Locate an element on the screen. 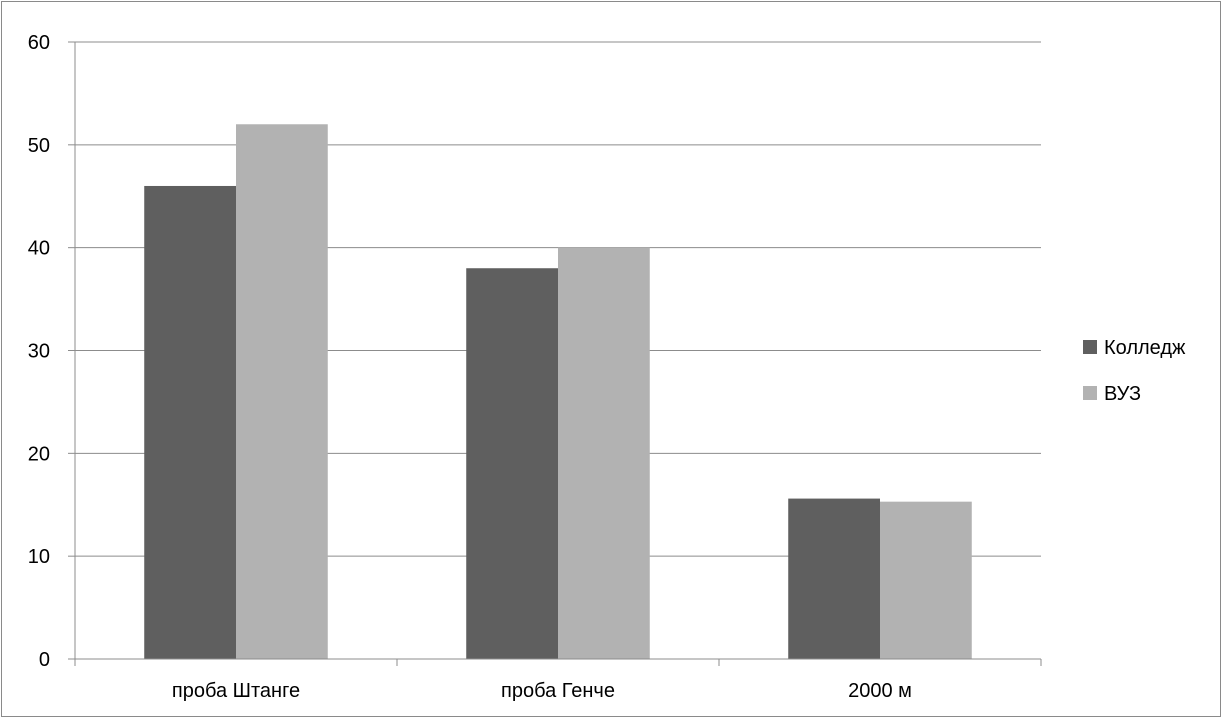 The image size is (1224, 720). y-tick-label: 10 is located at coordinates (39, 557).